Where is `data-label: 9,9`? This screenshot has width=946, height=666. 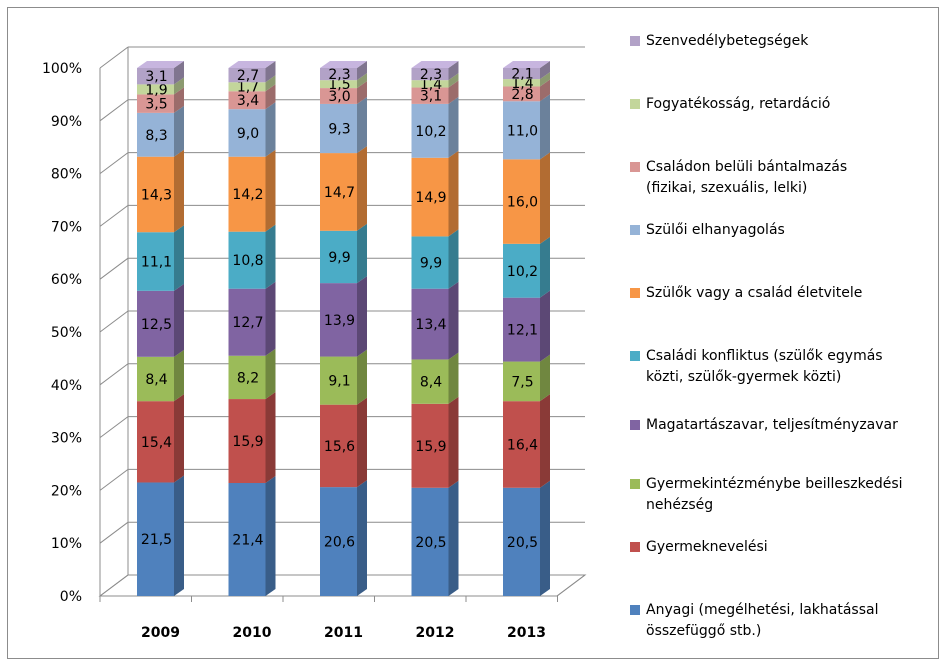 data-label: 9,9 is located at coordinates (431, 264).